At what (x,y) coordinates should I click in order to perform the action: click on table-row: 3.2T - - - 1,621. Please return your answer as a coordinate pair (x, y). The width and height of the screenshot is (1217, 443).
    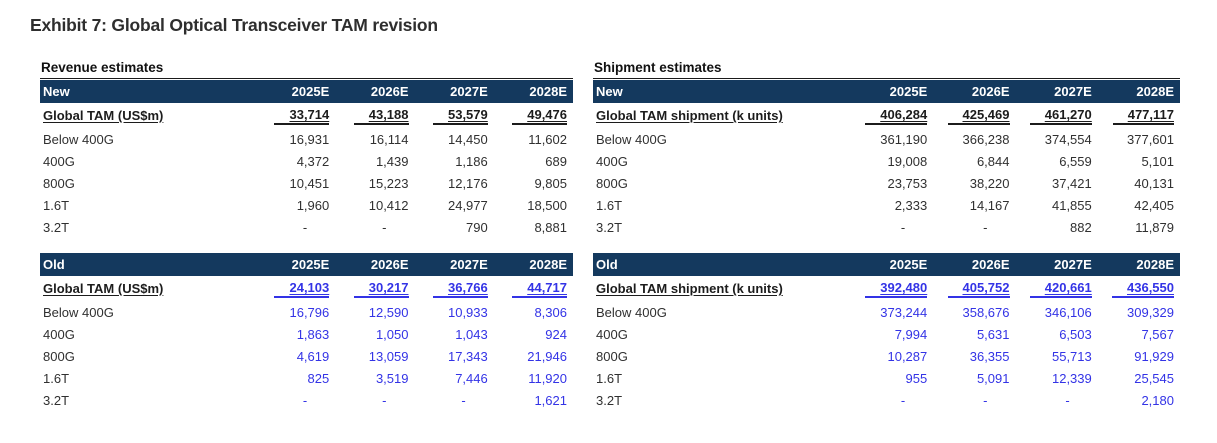
    Looking at the image, I should click on (306, 400).